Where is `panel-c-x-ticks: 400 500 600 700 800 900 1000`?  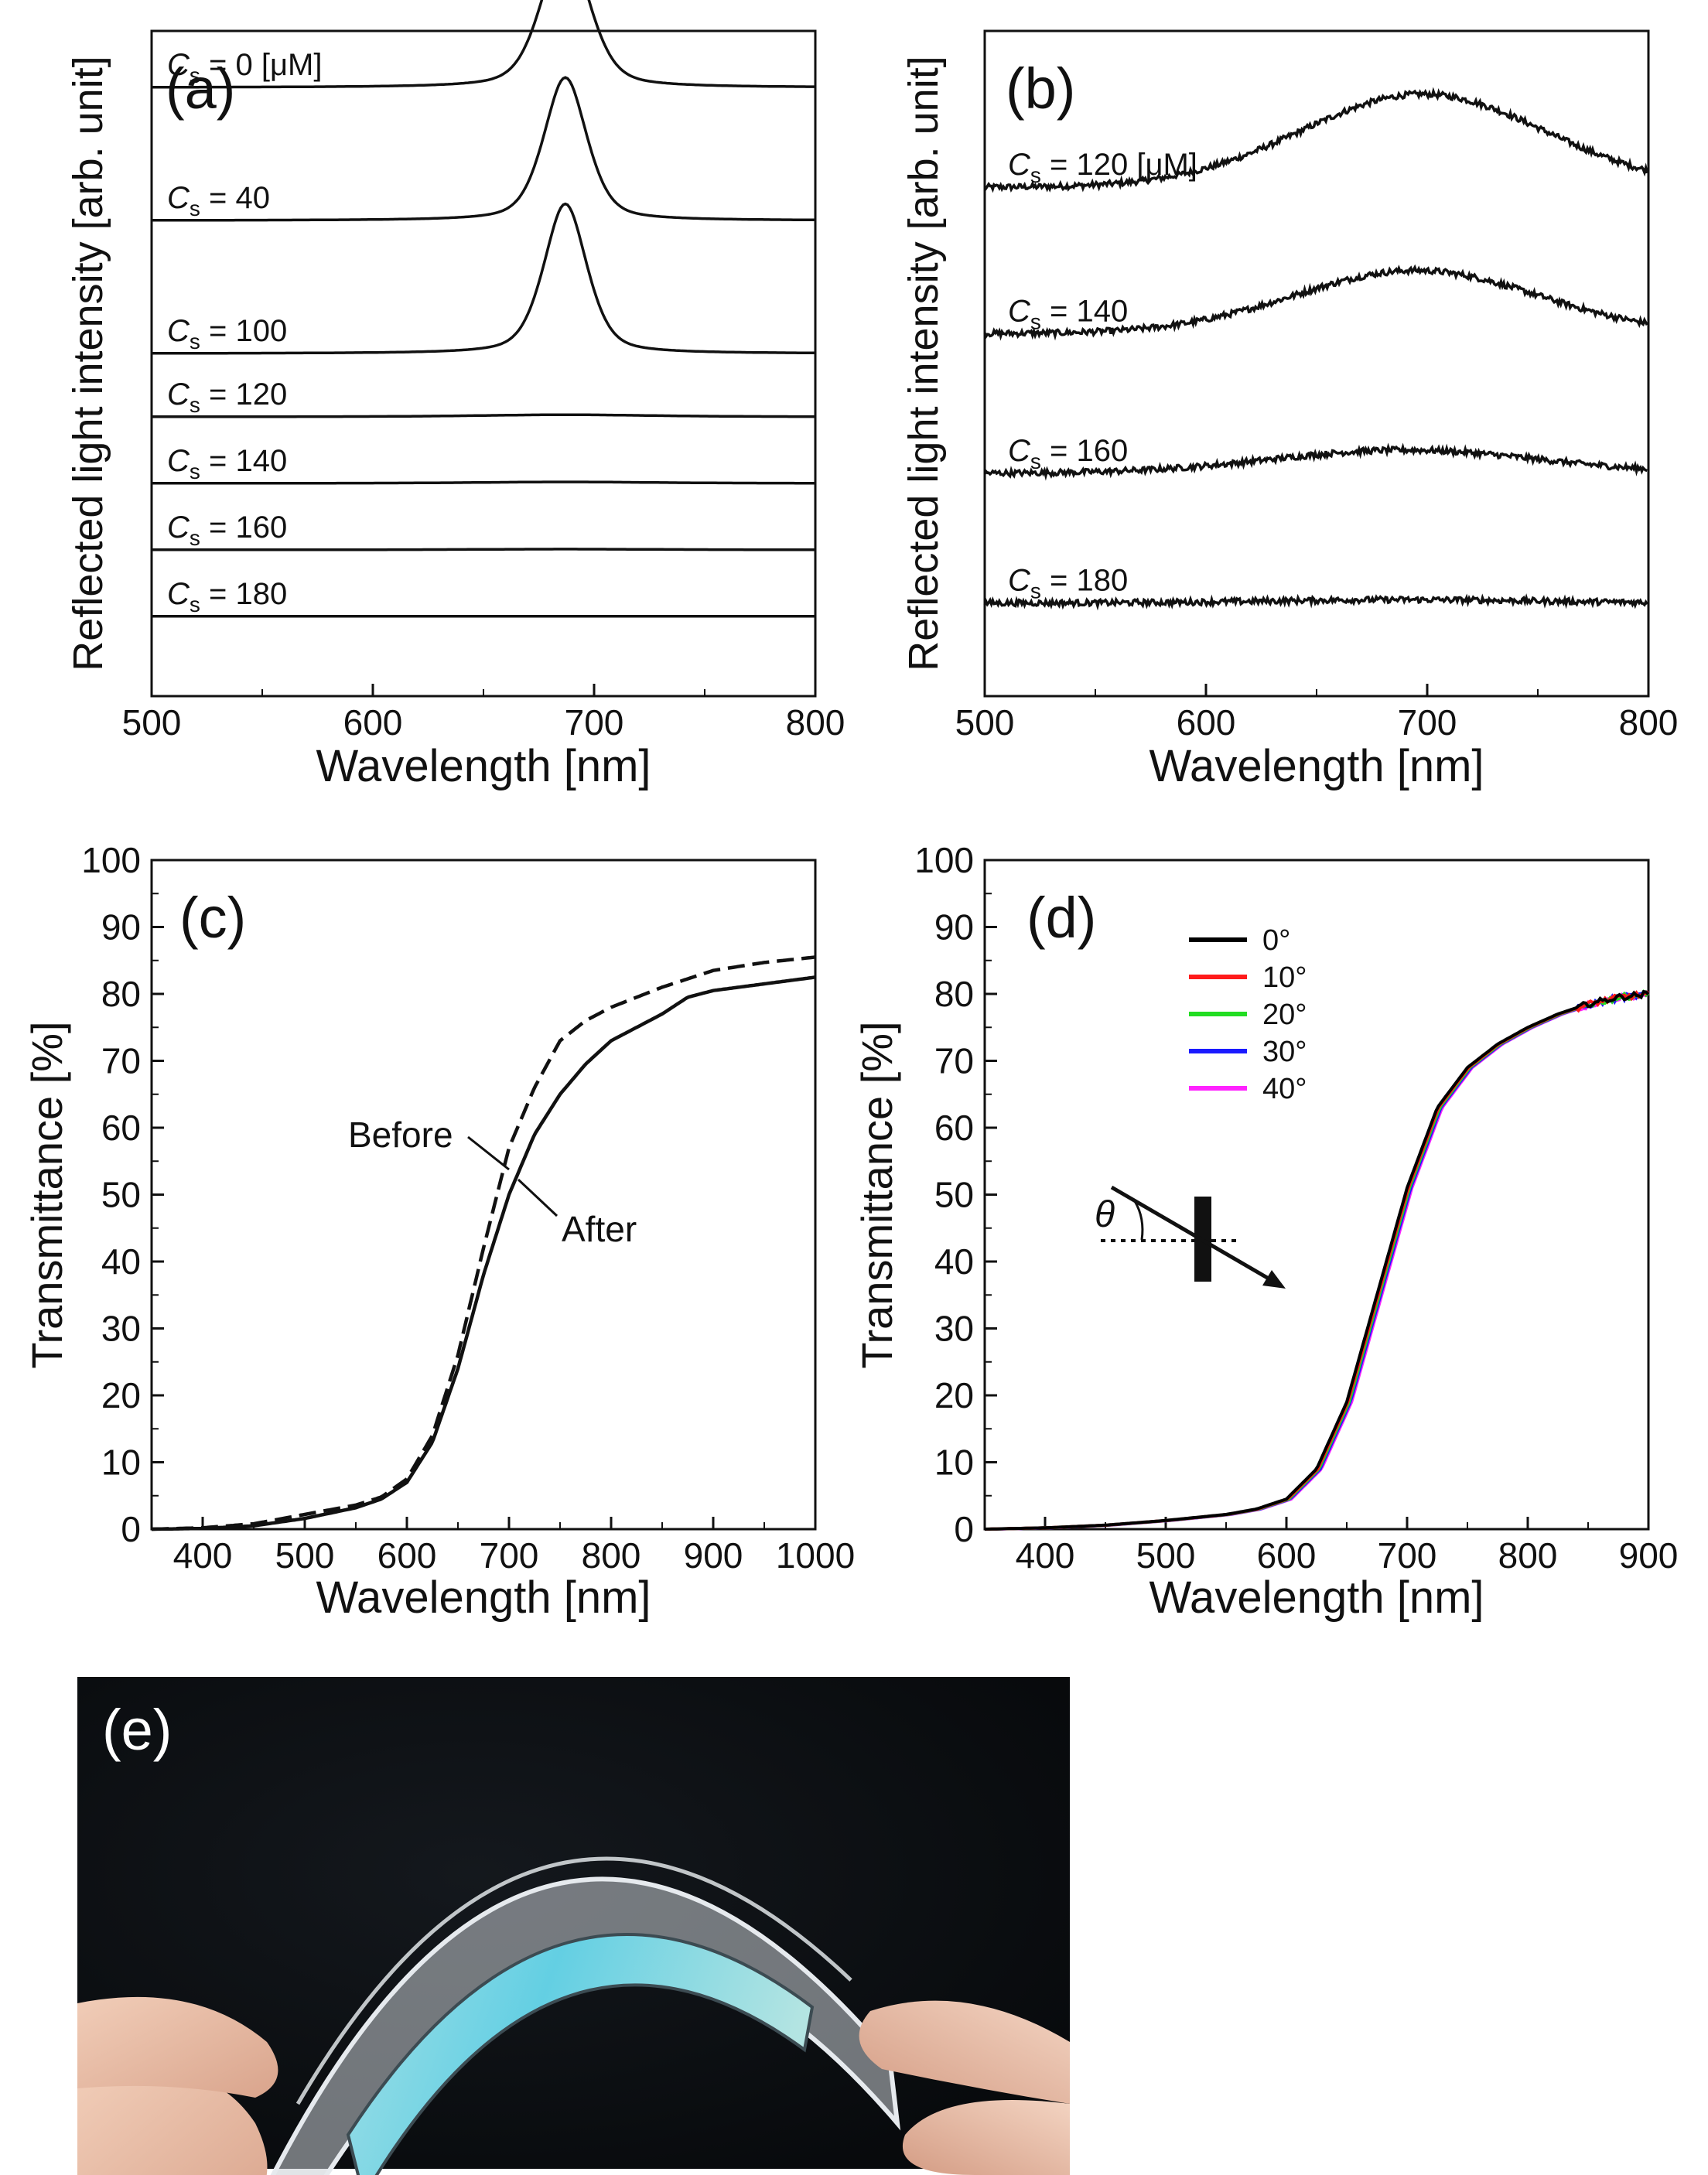 panel-c-x-ticks: 400 500 600 700 800 900 1000 is located at coordinates (503, 1546).